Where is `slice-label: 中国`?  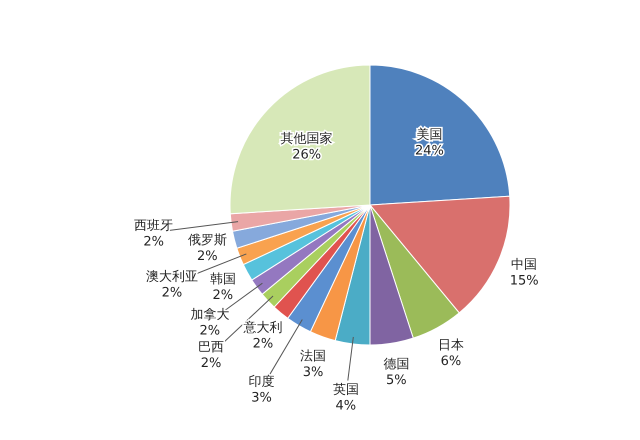
slice-label: 中国 is located at coordinates (524, 265).